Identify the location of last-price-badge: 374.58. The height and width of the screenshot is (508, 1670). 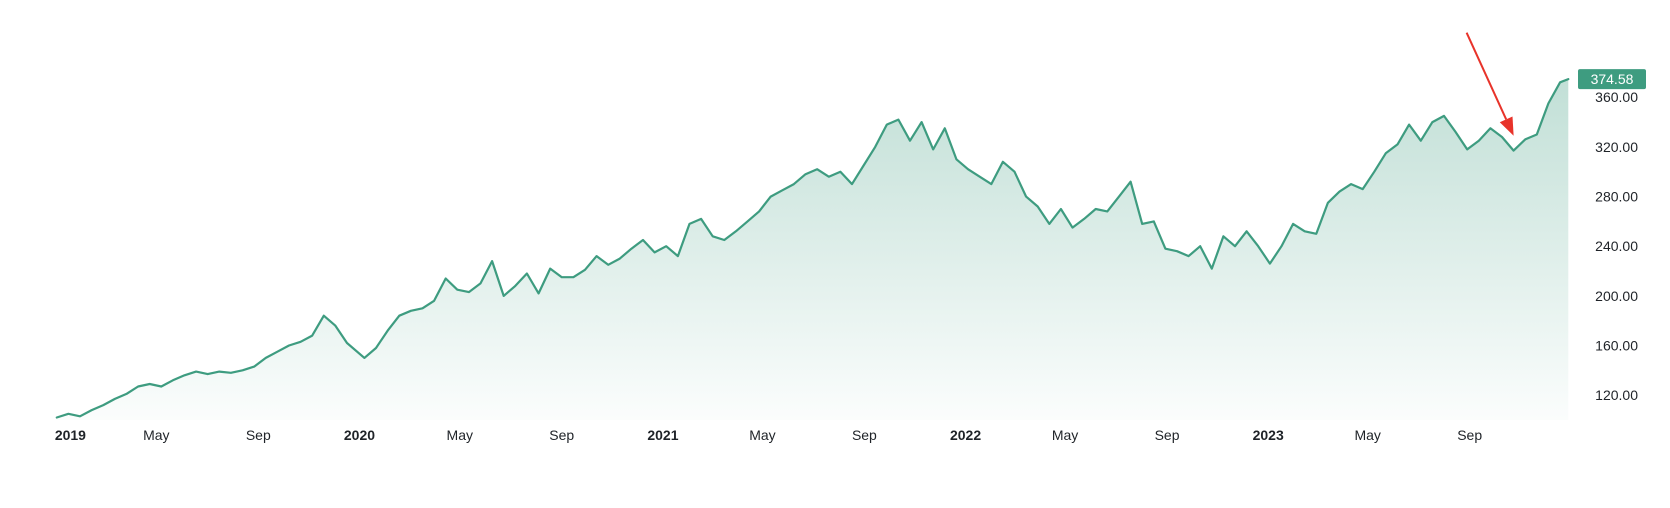
(1612, 79).